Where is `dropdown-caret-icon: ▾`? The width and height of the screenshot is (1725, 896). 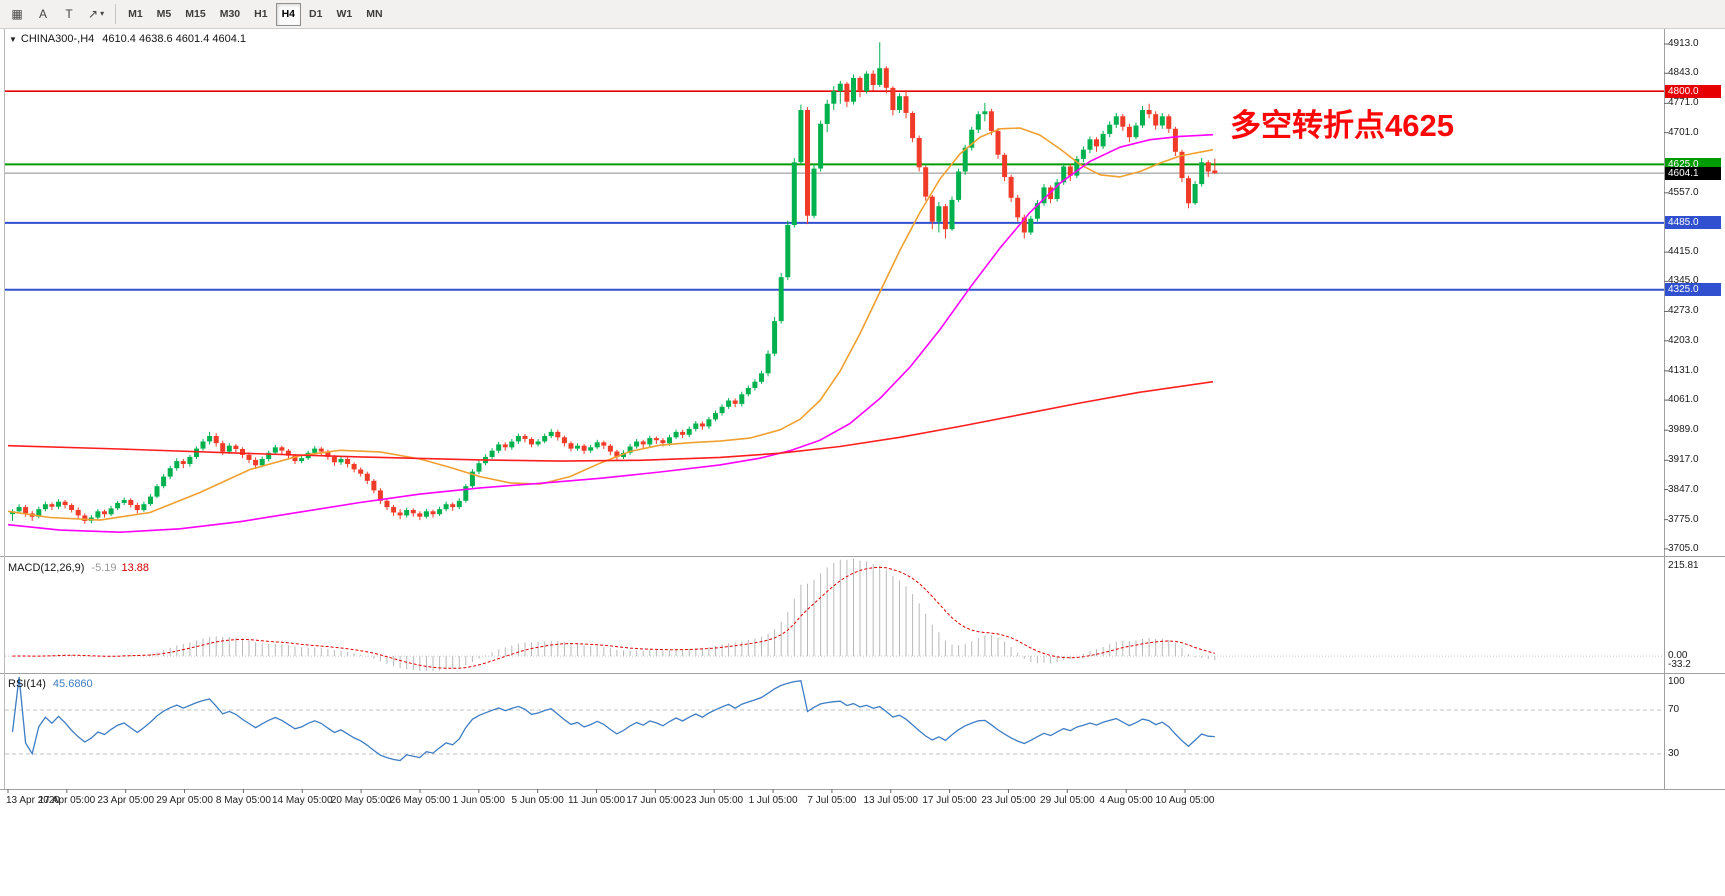
dropdown-caret-icon: ▾ is located at coordinates (102, 13).